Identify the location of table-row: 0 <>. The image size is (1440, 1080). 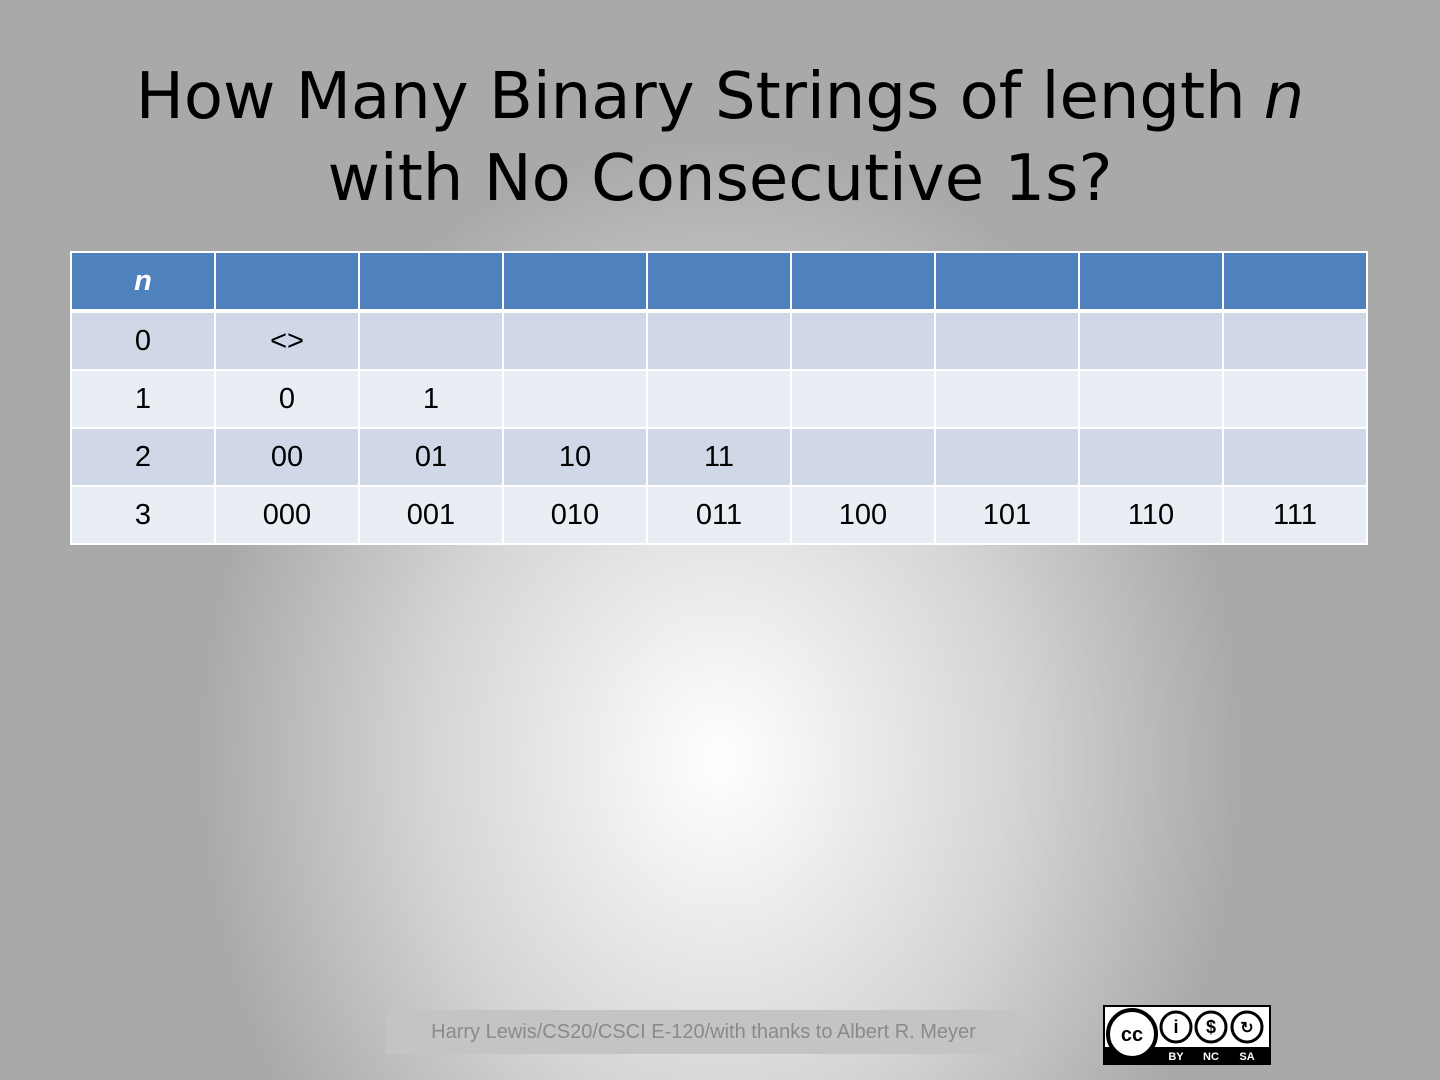
(719, 340).